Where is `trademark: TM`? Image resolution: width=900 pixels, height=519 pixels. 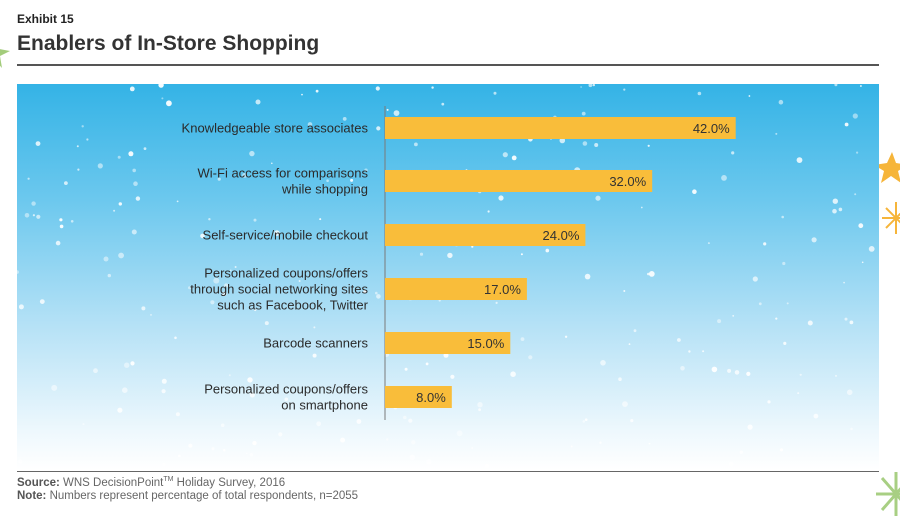
trademark: TM is located at coordinates (168, 479).